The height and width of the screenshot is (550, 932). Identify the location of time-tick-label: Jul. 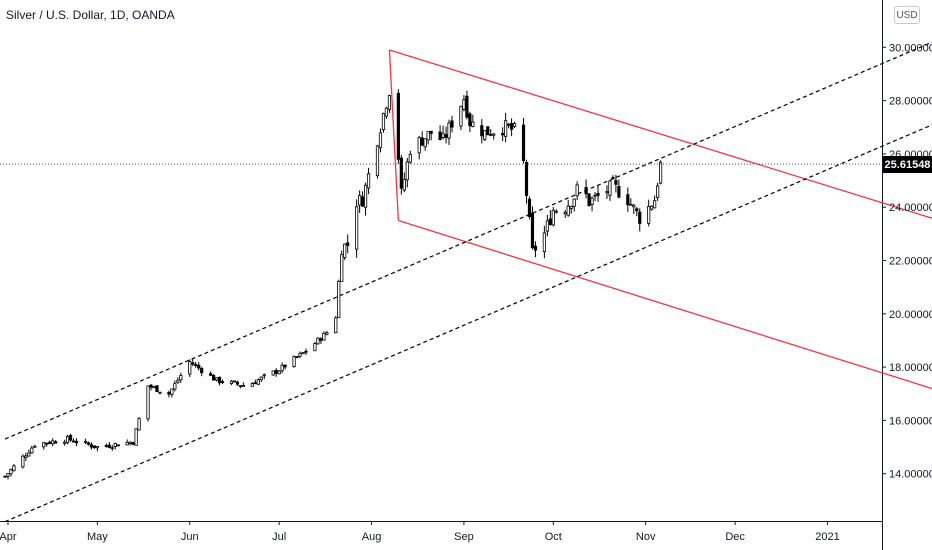
(279, 537).